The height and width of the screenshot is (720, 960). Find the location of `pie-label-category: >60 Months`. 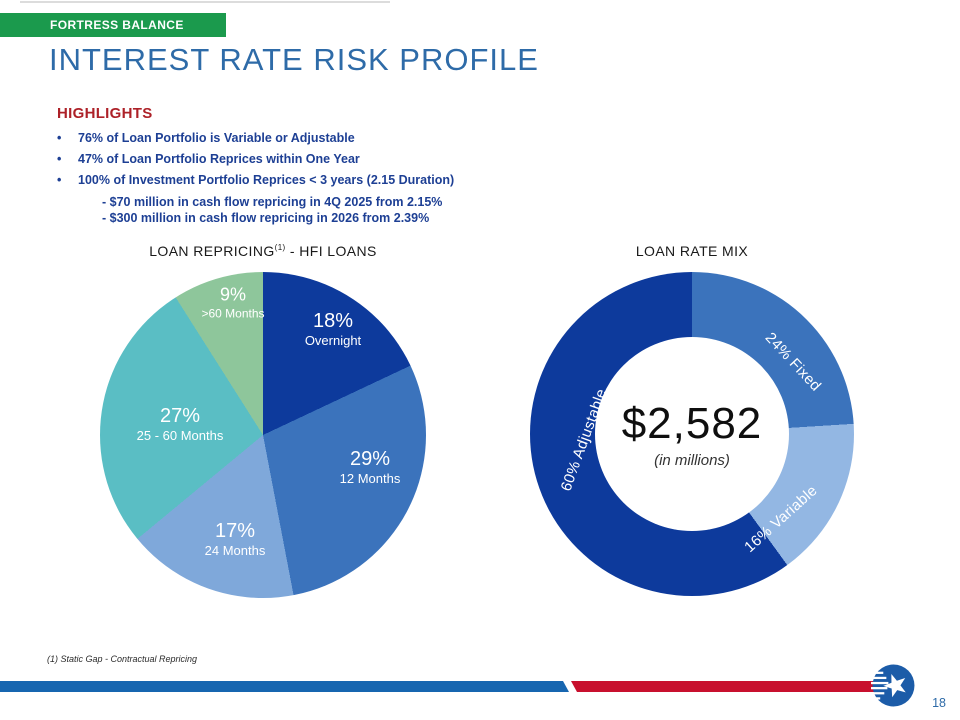

pie-label-category: >60 Months is located at coordinates (233, 313).